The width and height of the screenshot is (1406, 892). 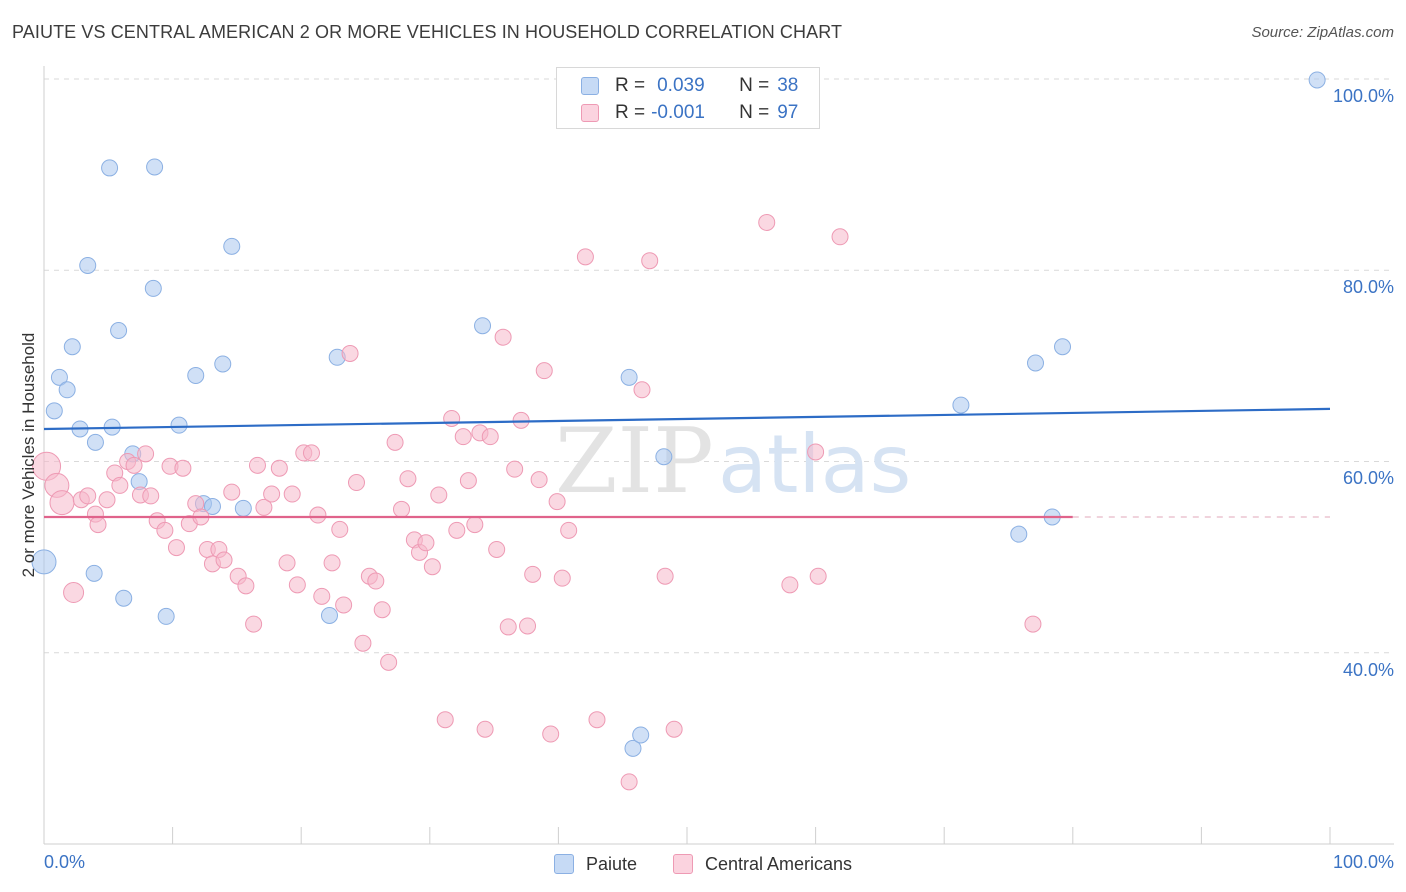 I want to click on paiute-trend-line, so click(x=687, y=419).